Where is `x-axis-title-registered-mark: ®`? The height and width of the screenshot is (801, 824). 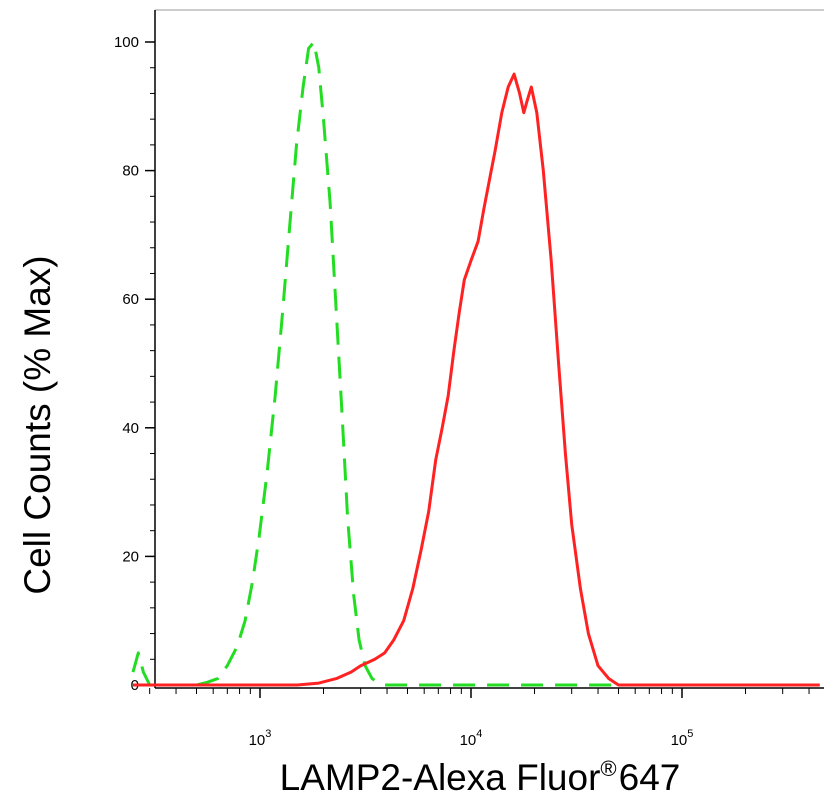 x-axis-title-registered-mark: ® is located at coordinates (608, 768).